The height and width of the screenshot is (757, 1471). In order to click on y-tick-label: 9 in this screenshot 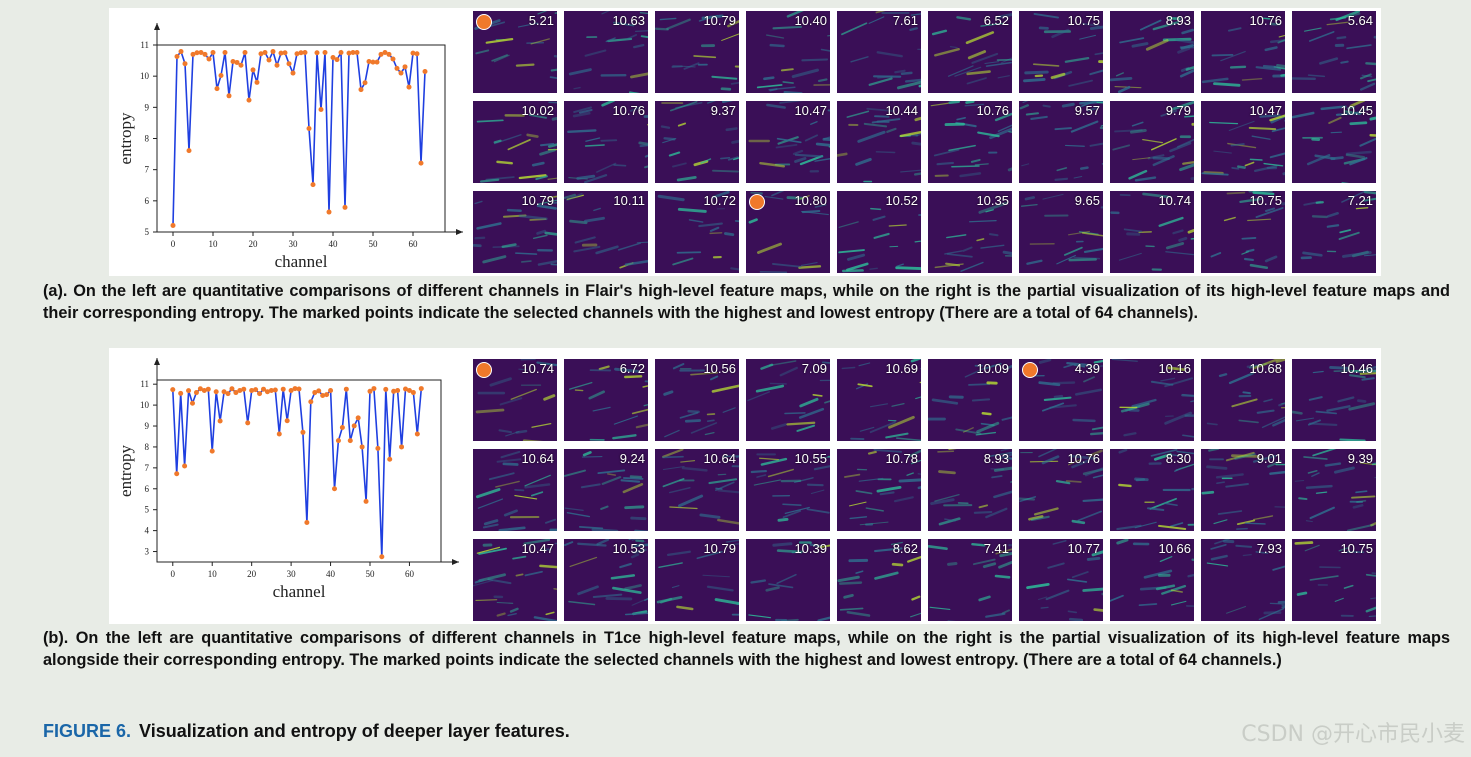, I will do `click(147, 426)`.